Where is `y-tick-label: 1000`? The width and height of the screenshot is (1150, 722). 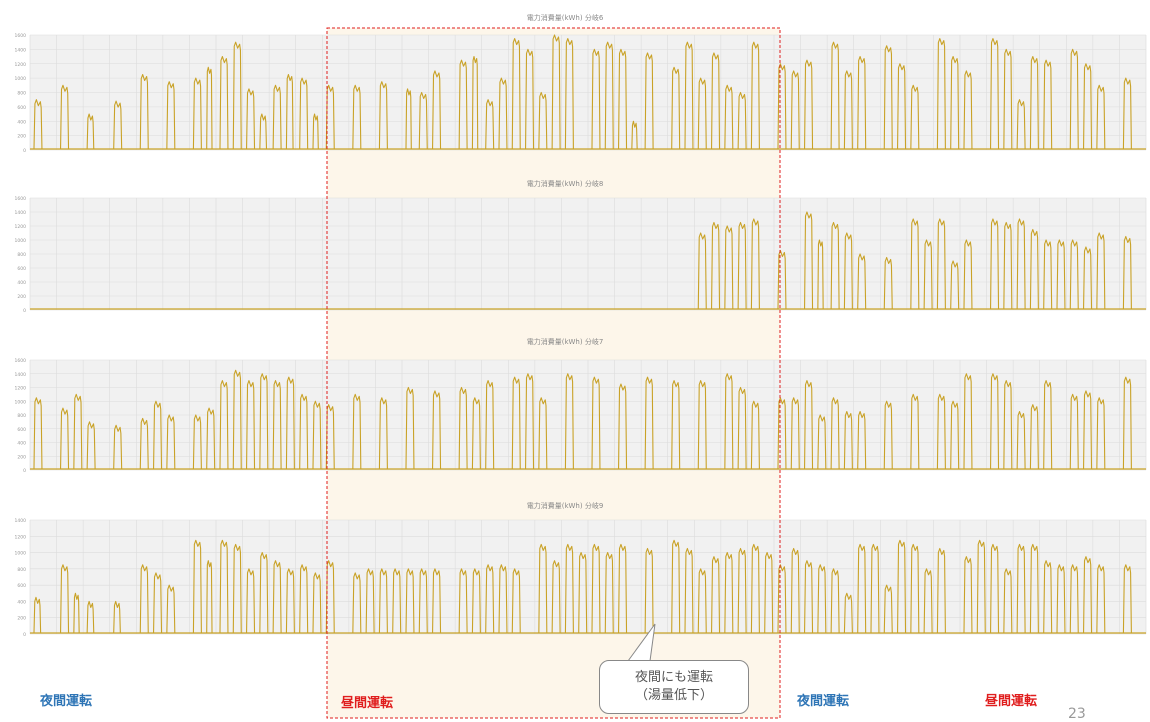 y-tick-label: 1000 is located at coordinates (21, 402).